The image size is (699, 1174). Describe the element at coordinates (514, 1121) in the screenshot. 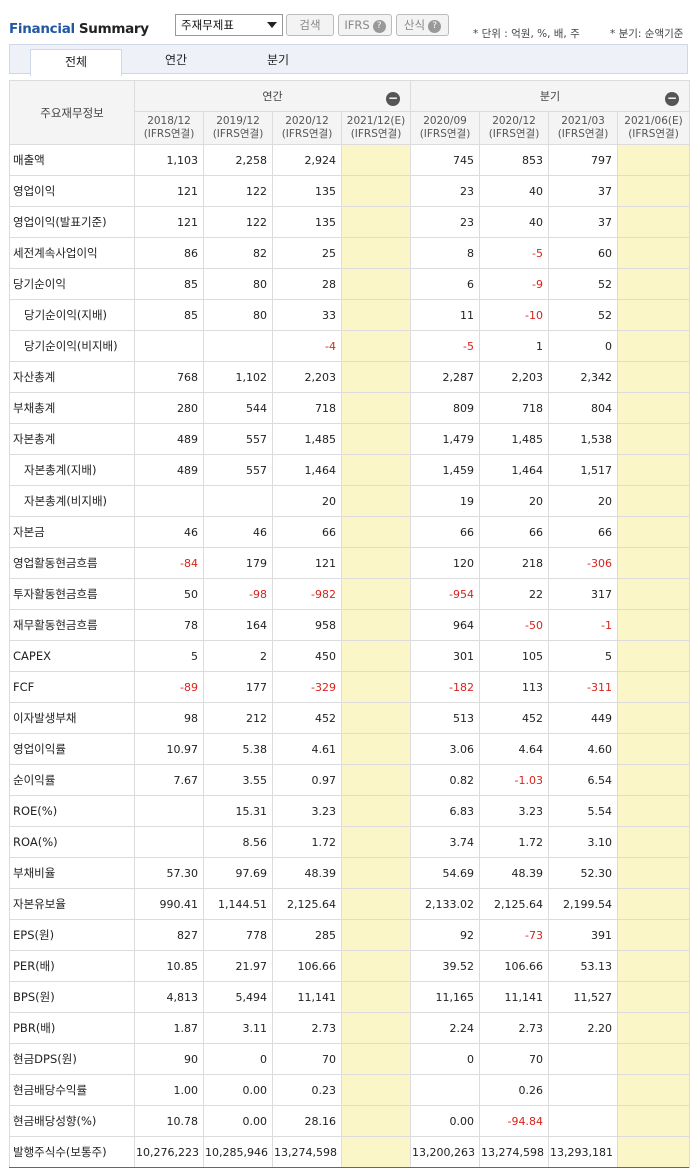

I see `value-cell: -94.84` at that location.